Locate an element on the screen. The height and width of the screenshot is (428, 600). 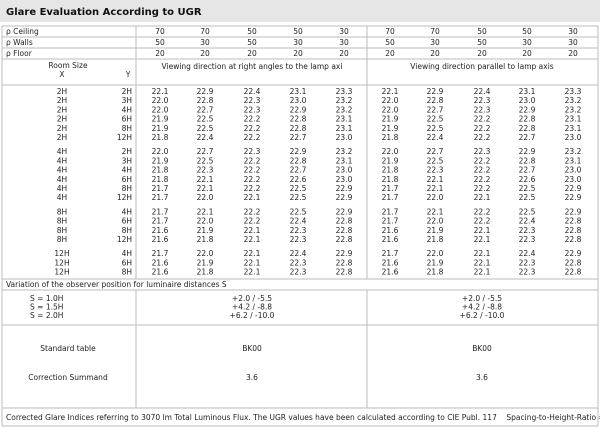
room-x: 4H is located at coordinates (62, 179).